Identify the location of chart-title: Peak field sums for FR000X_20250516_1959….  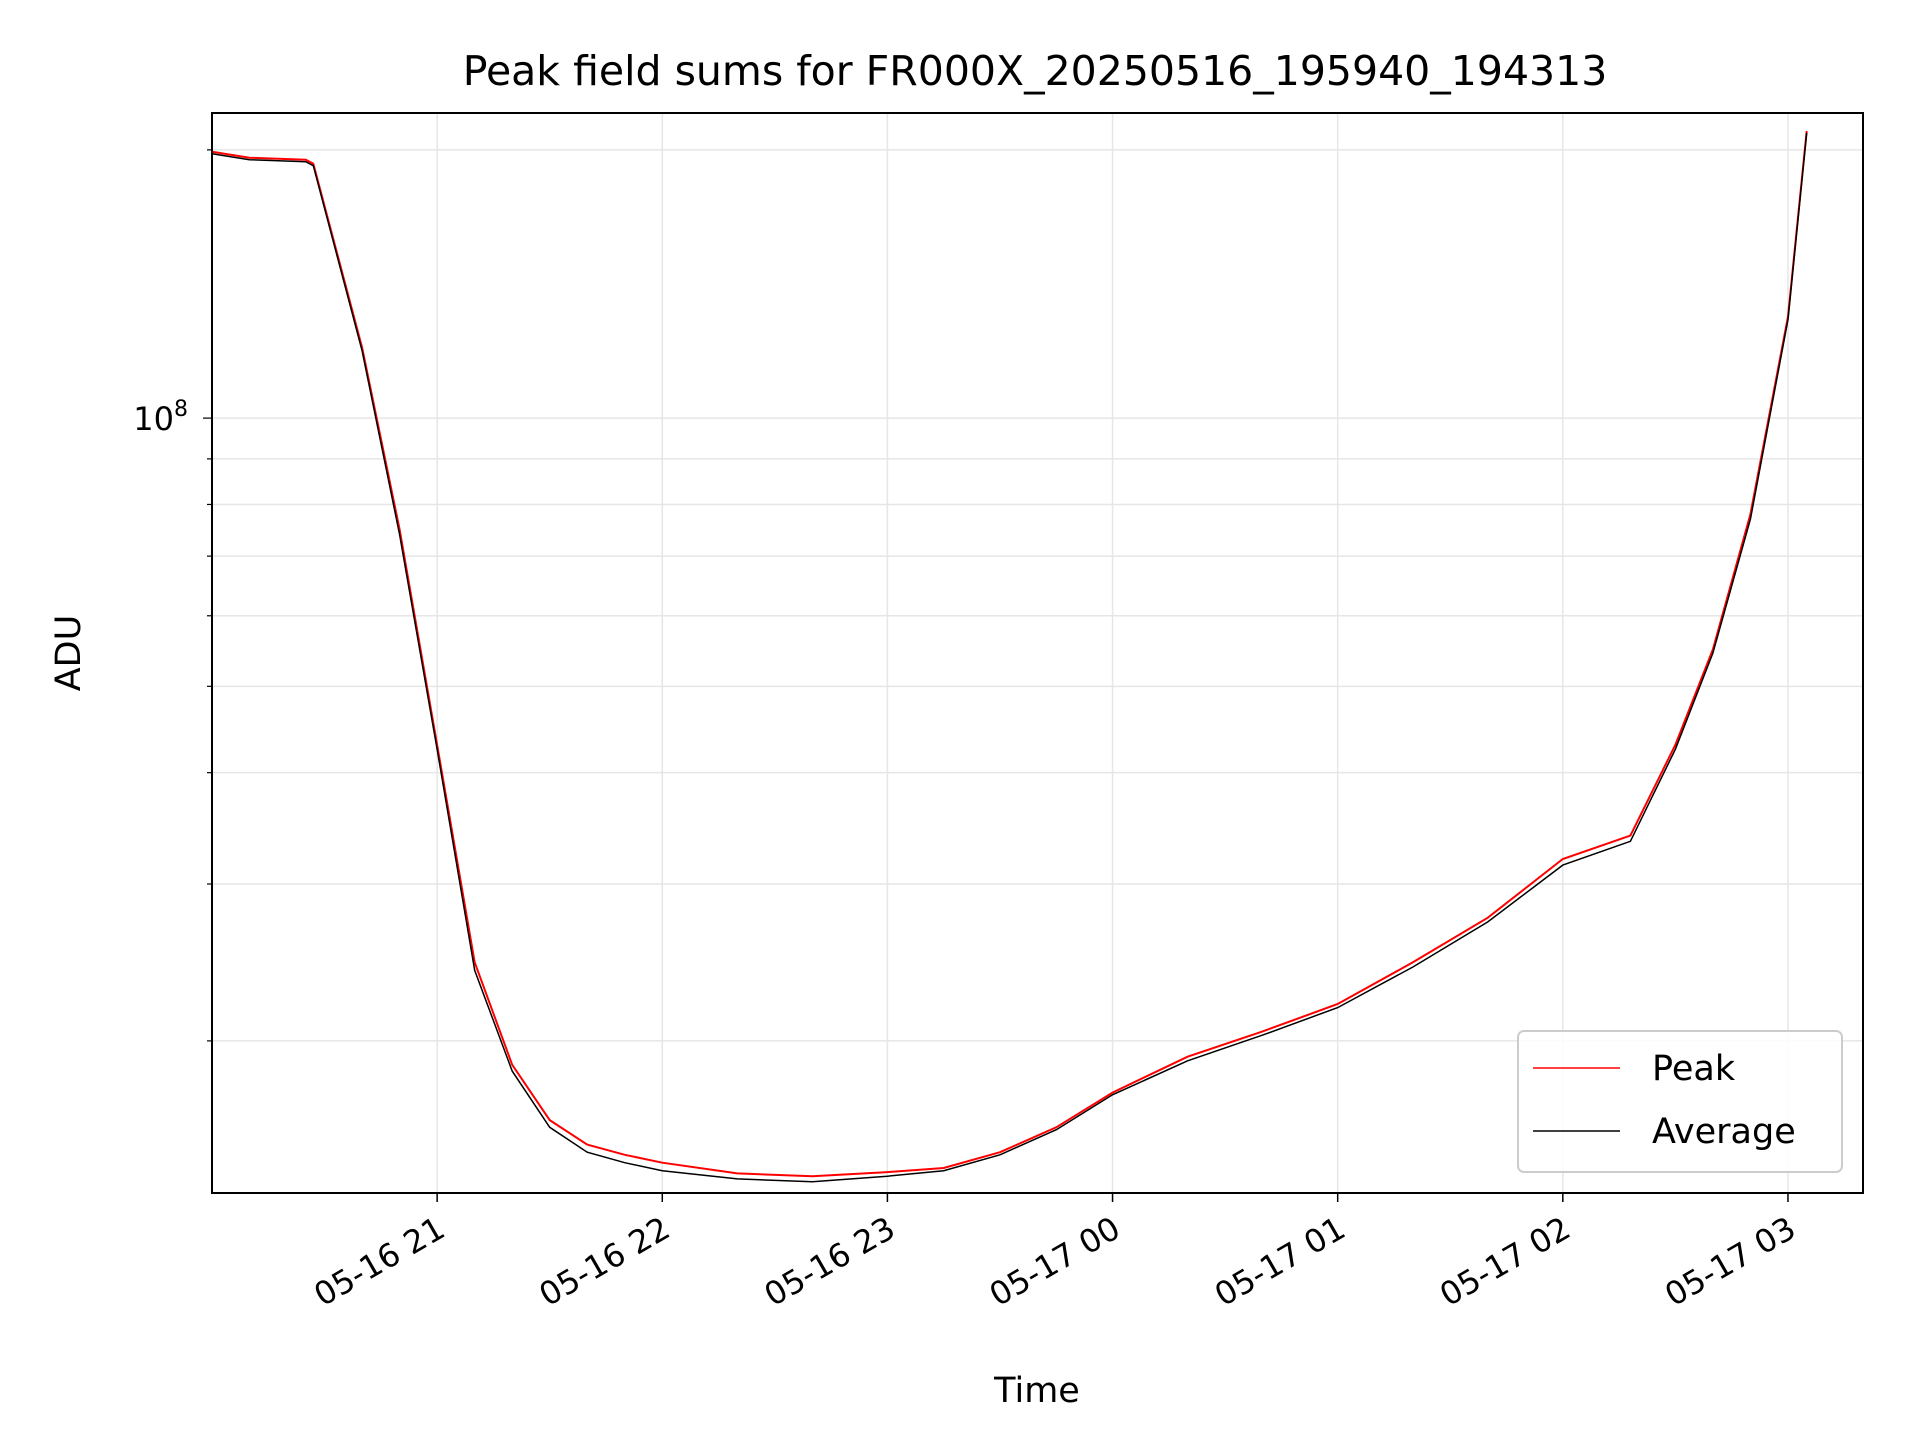
(1035, 71).